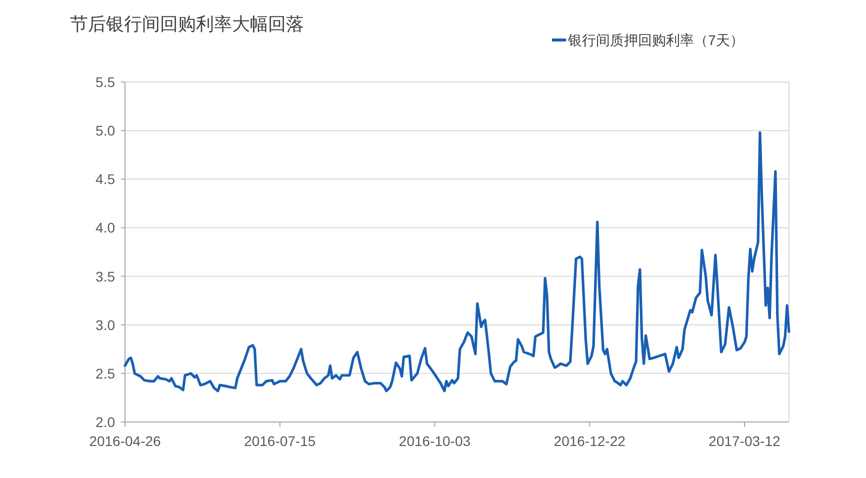 The image size is (866, 478). I want to click on y-tick-label: 3.5, so click(106, 276).